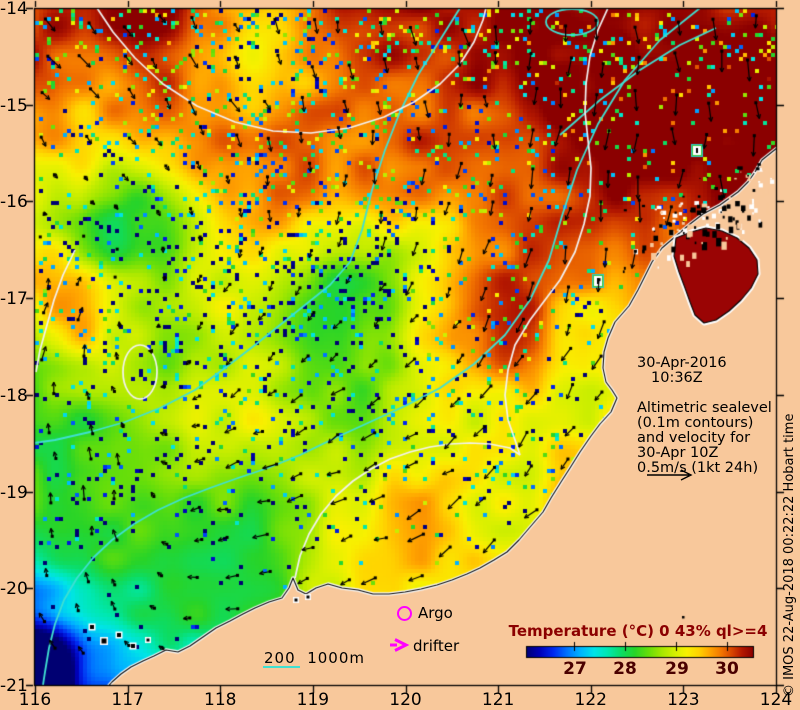 Image resolution: width=800 pixels, height=710 pixels. What do you see at coordinates (14, 395) in the screenshot?
I see `y-axis-tick-label: -18` at bounding box center [14, 395].